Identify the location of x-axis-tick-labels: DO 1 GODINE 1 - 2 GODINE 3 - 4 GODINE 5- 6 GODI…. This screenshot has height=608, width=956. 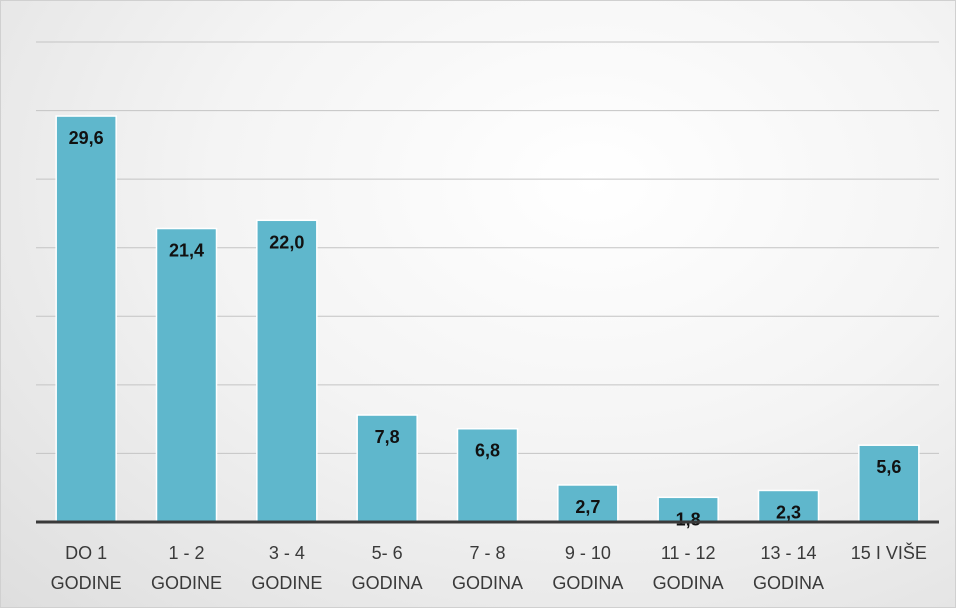
(489, 567).